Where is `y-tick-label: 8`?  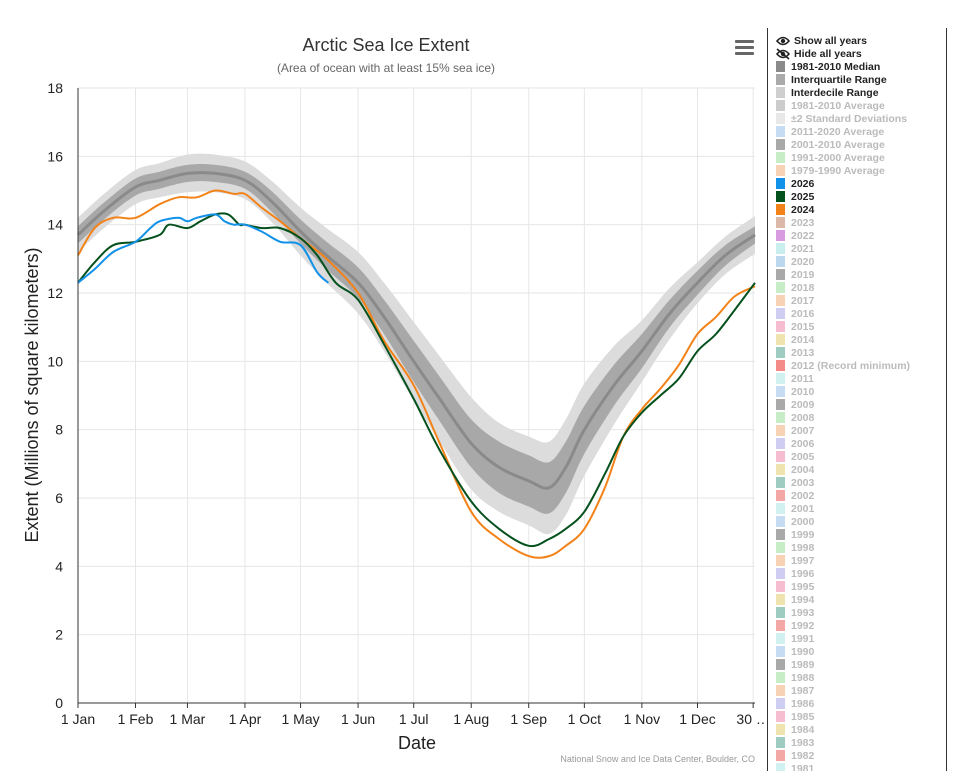
y-tick-label: 8 is located at coordinates (59, 430).